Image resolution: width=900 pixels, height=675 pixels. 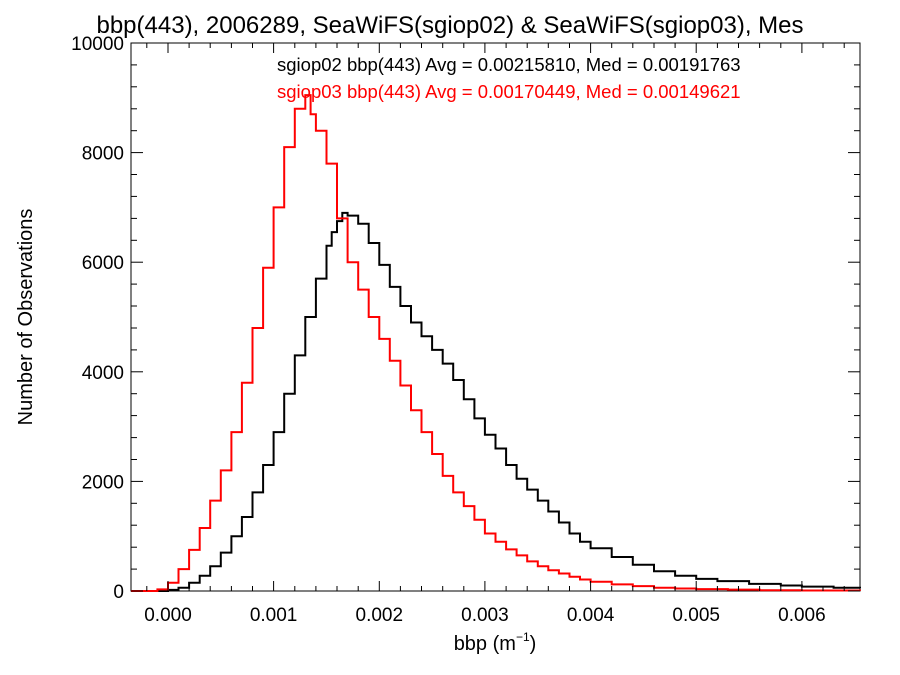 What do you see at coordinates (103, 263) in the screenshot?
I see `y-tick-label: 6000` at bounding box center [103, 263].